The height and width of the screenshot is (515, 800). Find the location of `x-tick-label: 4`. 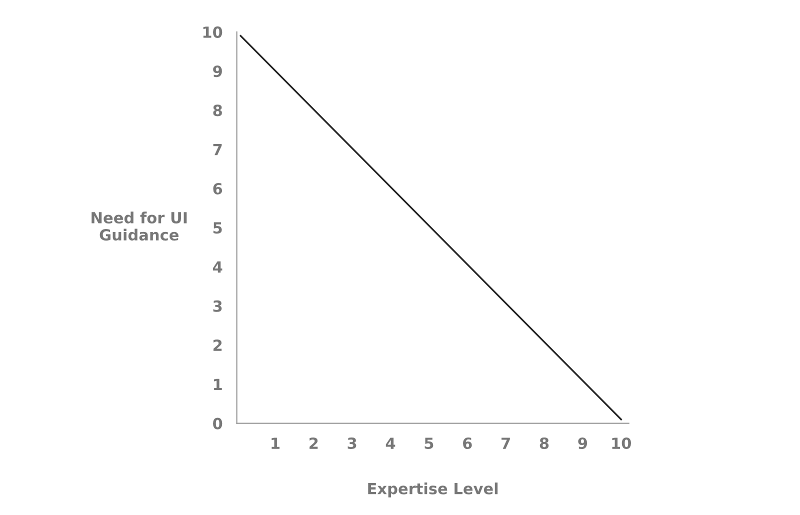

x-tick-label: 4 is located at coordinates (391, 443).